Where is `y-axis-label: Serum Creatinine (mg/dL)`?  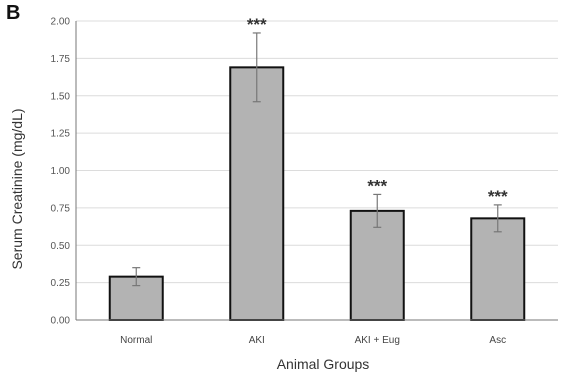
y-axis-label: Serum Creatinine (mg/dL) is located at coordinates (17, 188).